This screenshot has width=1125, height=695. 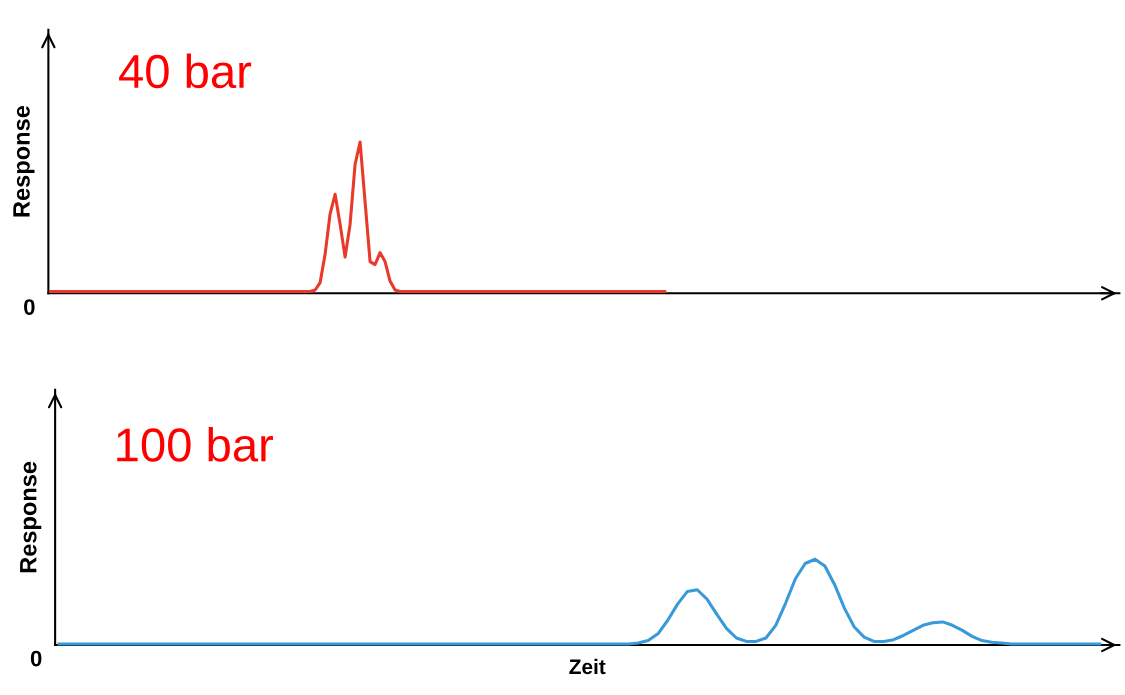 I want to click on x-axis-title: Zeit, so click(x=587, y=666).